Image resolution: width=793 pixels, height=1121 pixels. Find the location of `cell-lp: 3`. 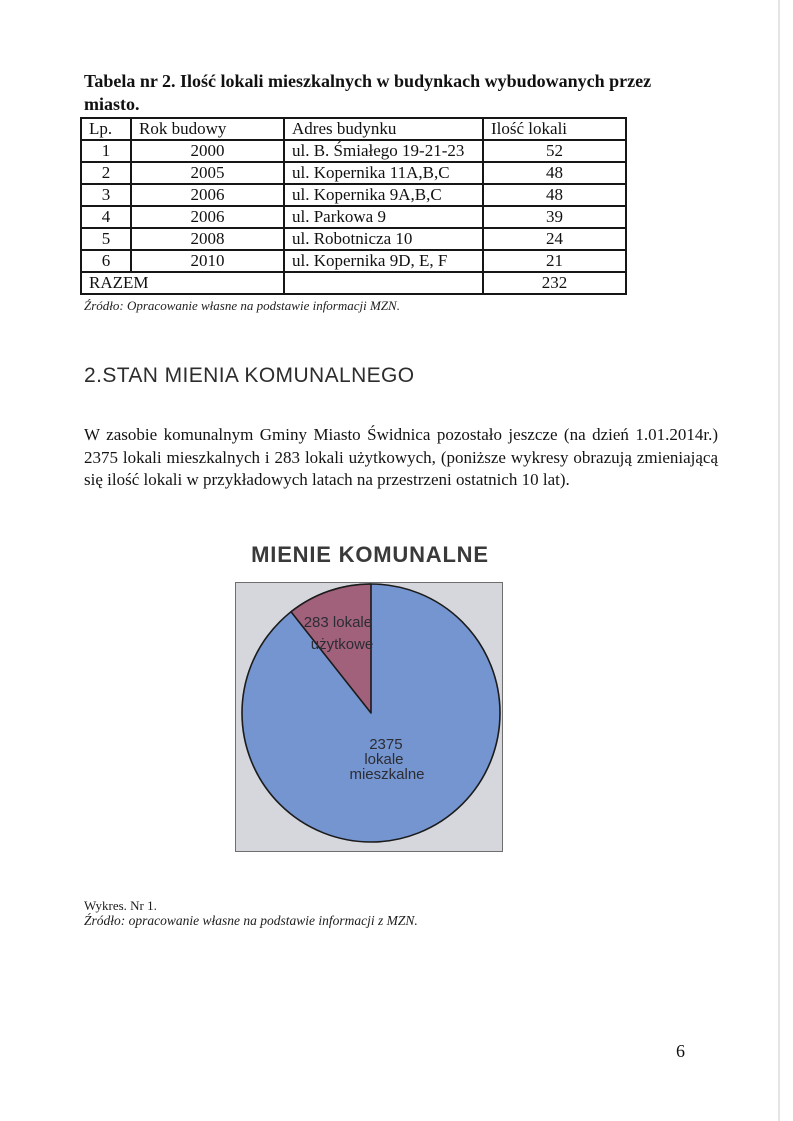

cell-lp: 3 is located at coordinates (106, 195).